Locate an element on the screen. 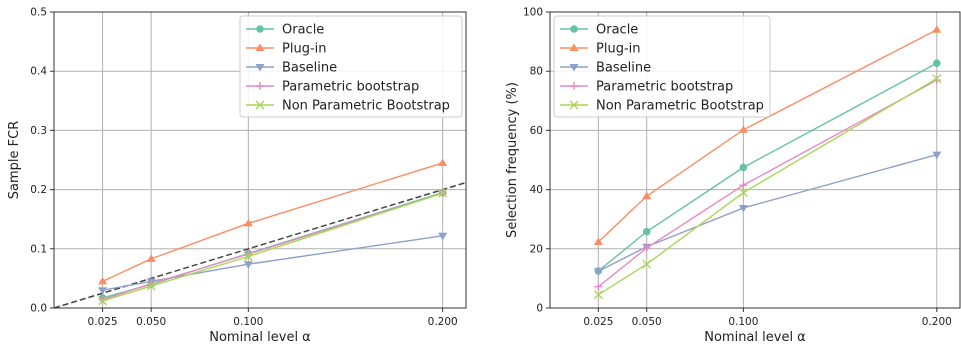 This screenshot has height=348, width=961. y-tick-label: 0.5 is located at coordinates (38, 13).